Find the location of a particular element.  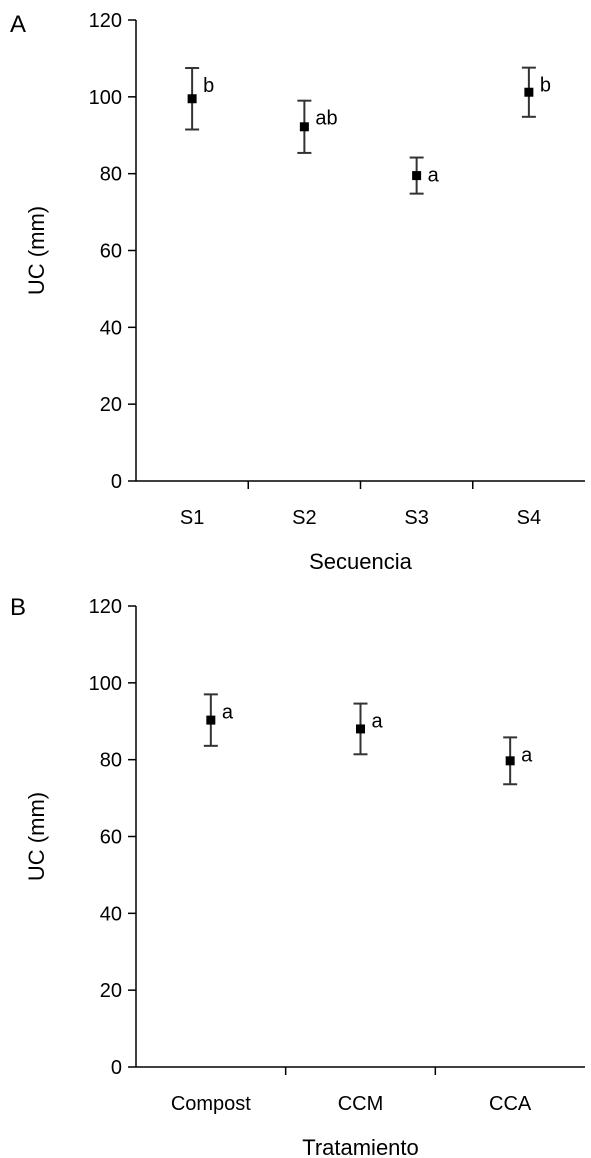

panel-letter: B is located at coordinates (18, 607).